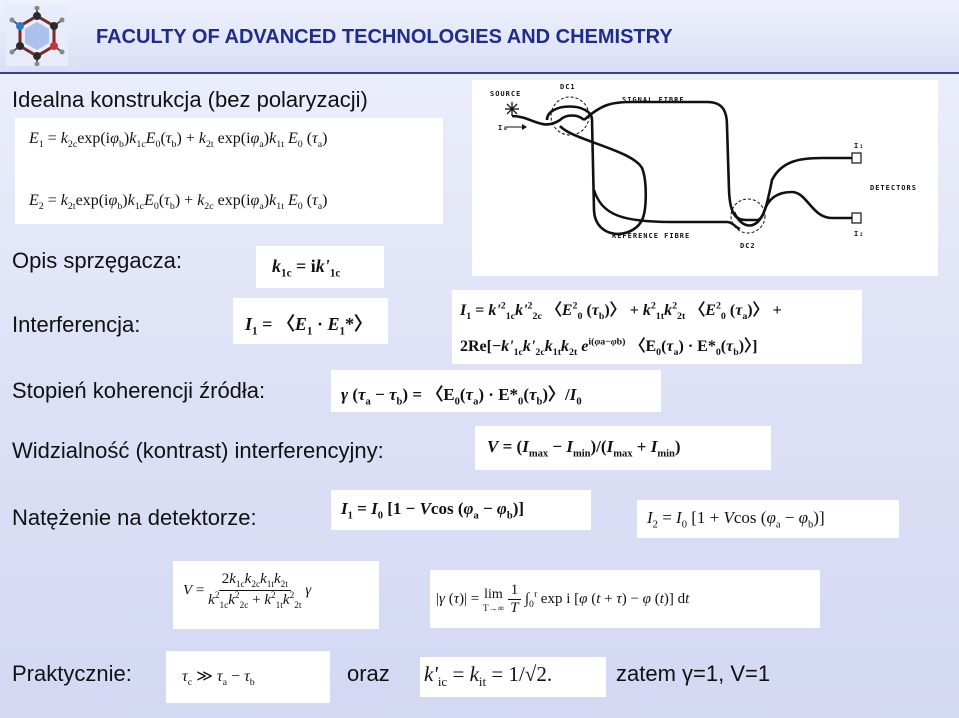  I want to click on visibility-equation: V = (Imax − Imin)/(Imax + Imin), so click(584, 448).